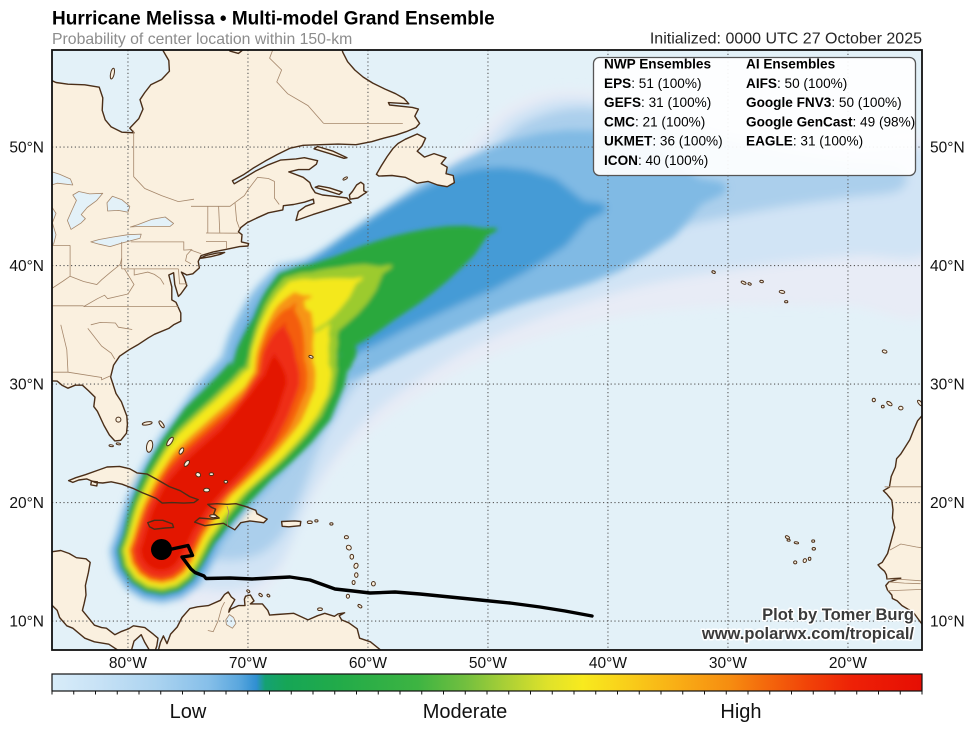 The width and height of the screenshot is (974, 731). What do you see at coordinates (248, 663) in the screenshot?
I see `svg-text: 70°W` at bounding box center [248, 663].